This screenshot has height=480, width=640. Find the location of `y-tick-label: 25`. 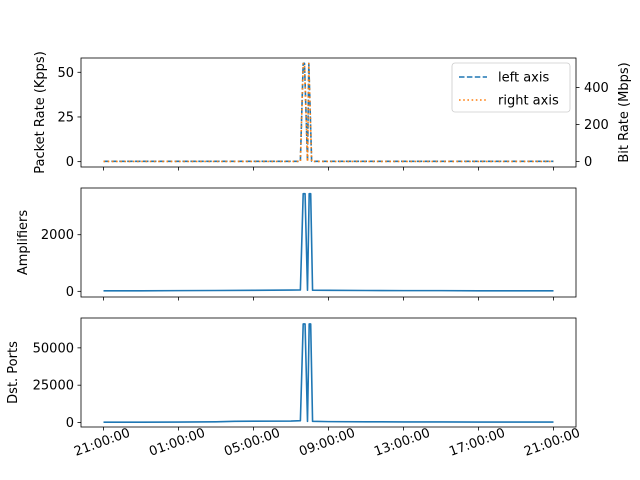

y-tick-label: 25 is located at coordinates (65, 117).